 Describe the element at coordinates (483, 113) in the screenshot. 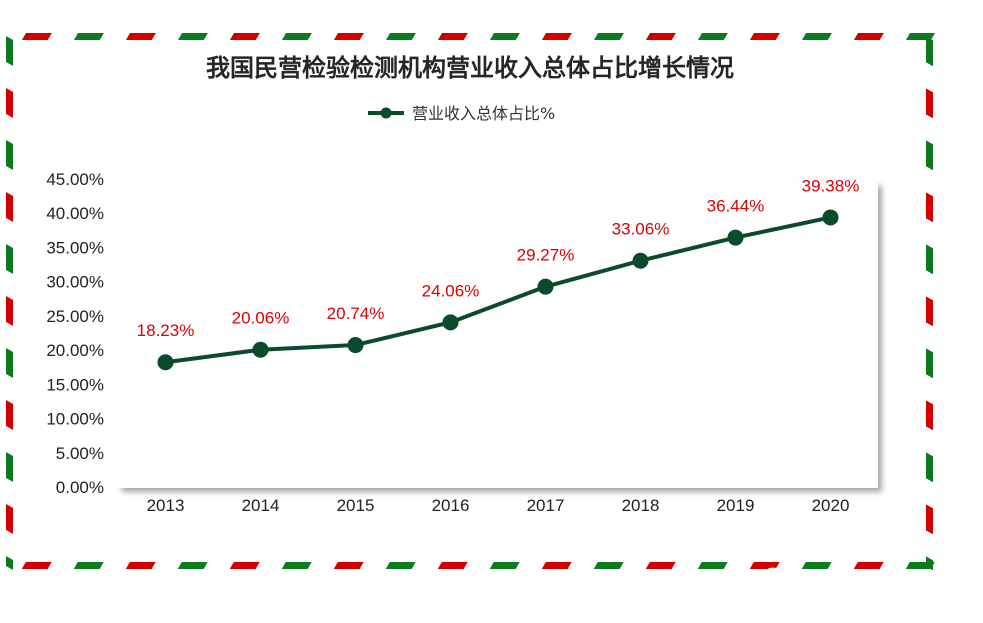

I see `legend-entry: 营业收入总体占比%` at that location.